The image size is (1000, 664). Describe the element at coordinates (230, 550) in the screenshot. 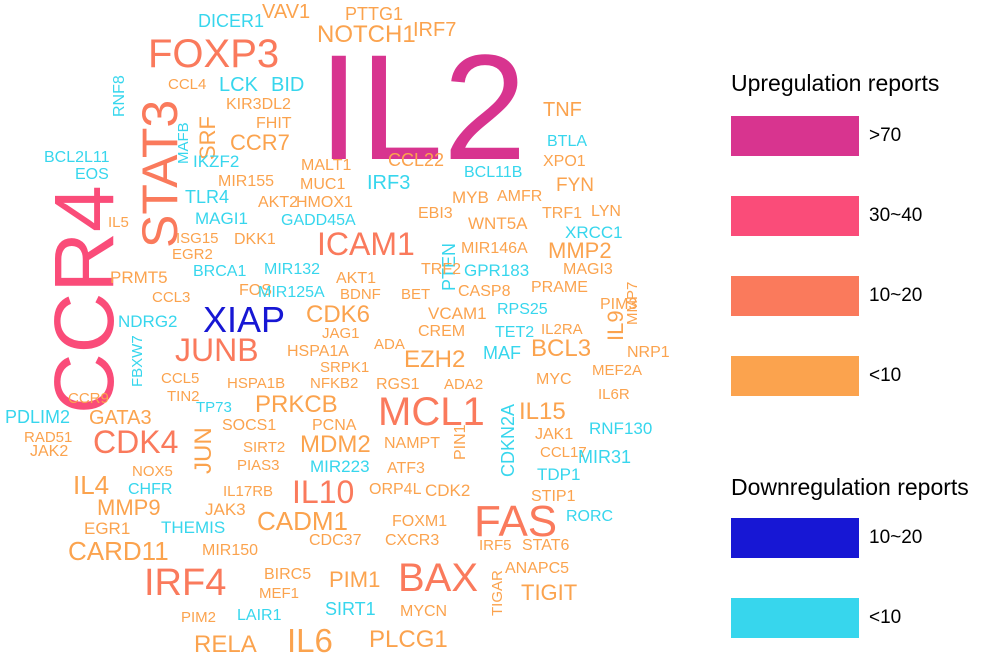

I see `gene-word-mir150: MIR150` at that location.